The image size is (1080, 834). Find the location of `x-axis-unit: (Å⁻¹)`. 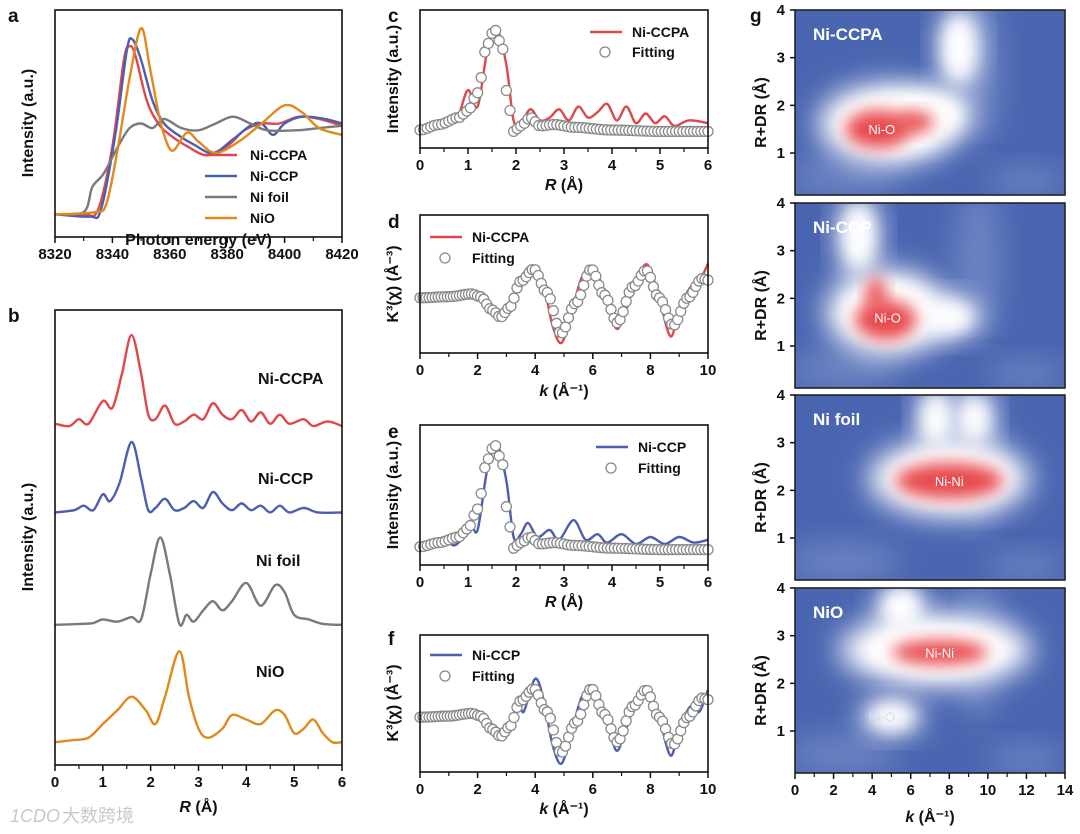

x-axis-unit: (Å⁻¹) is located at coordinates (568, 808).